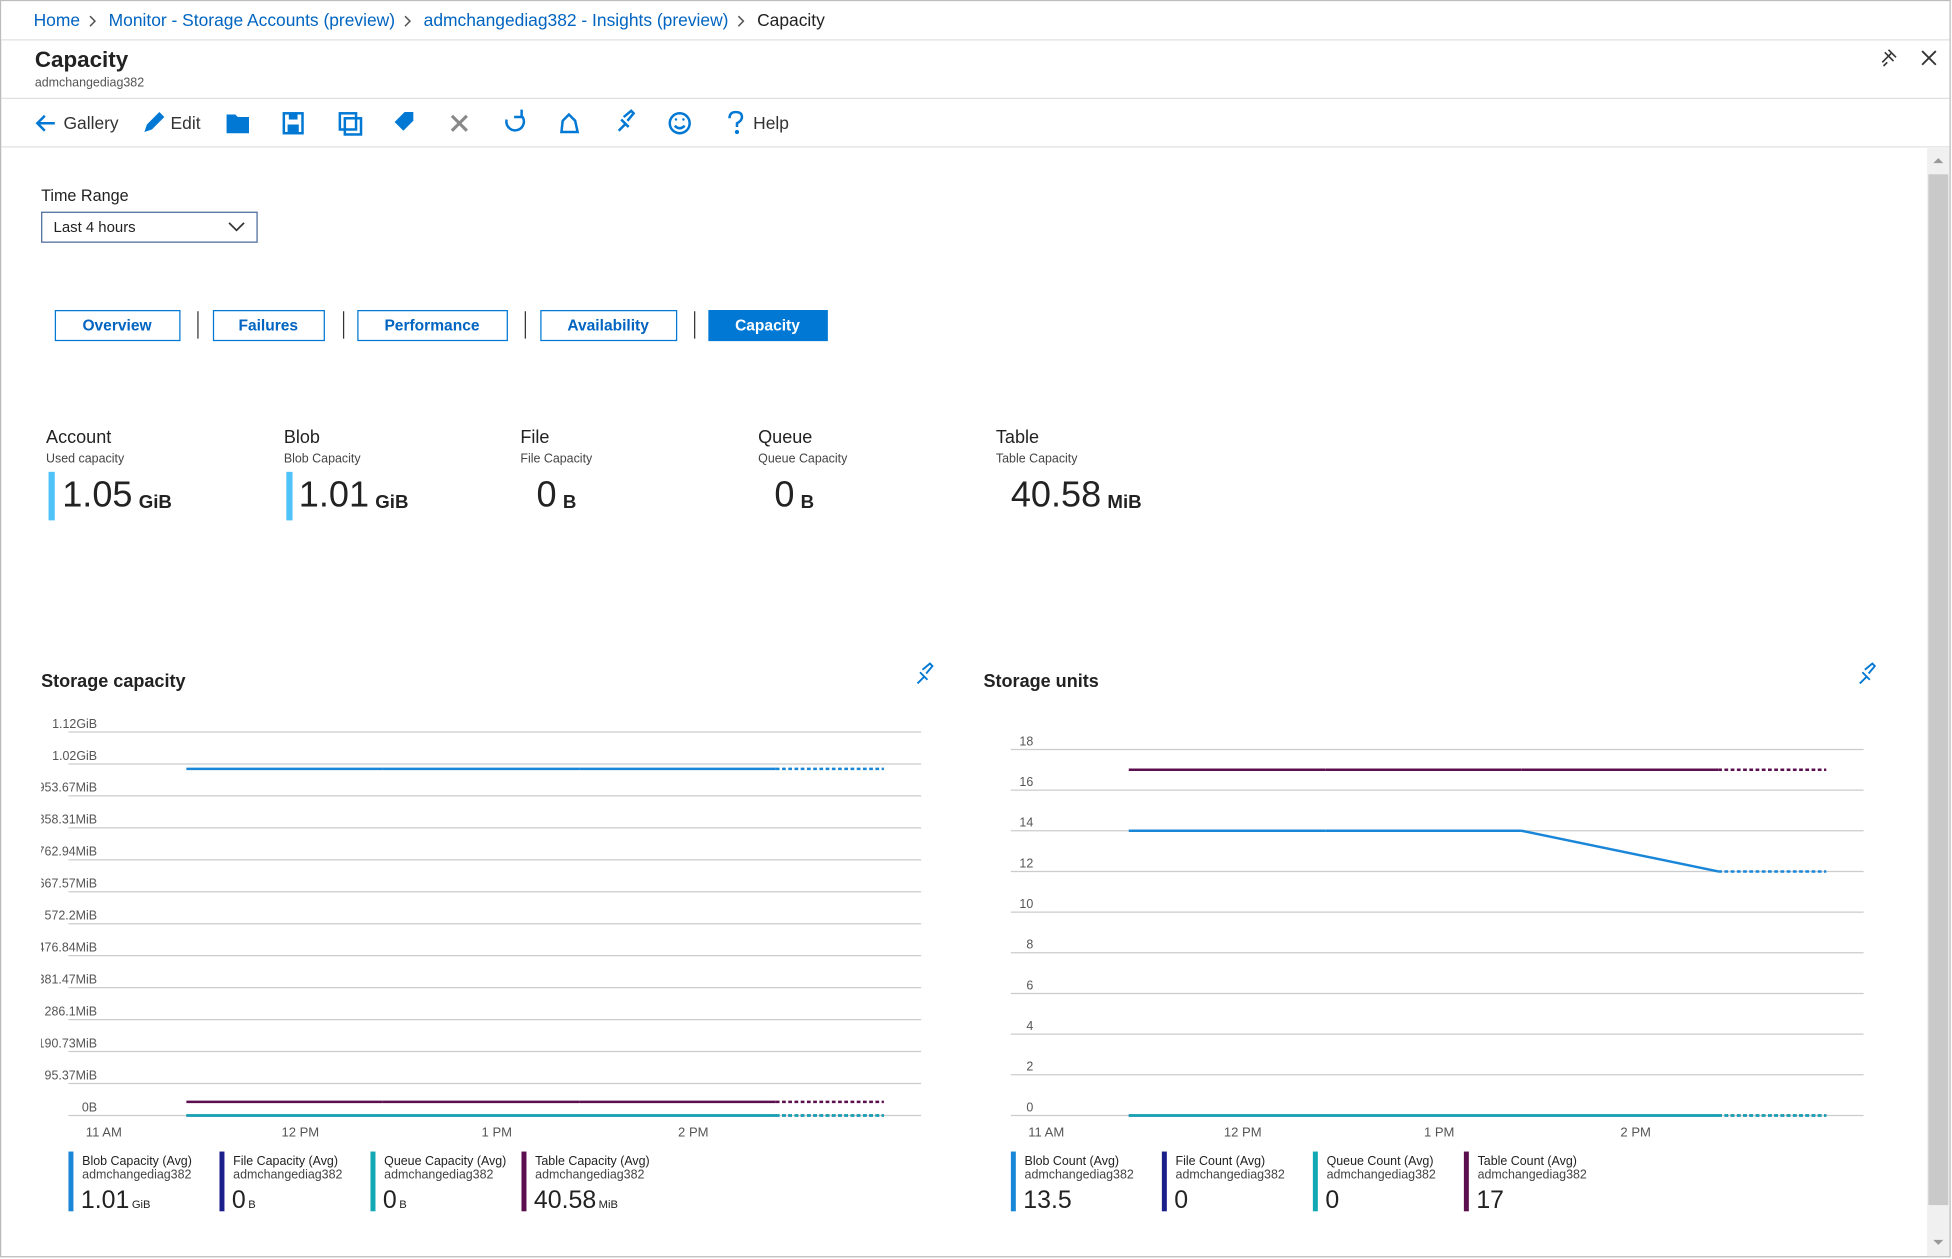 Image resolution: width=1952 pixels, height=1259 pixels. Describe the element at coordinates (609, 325) in the screenshot. I see `tab: Availability` at that location.